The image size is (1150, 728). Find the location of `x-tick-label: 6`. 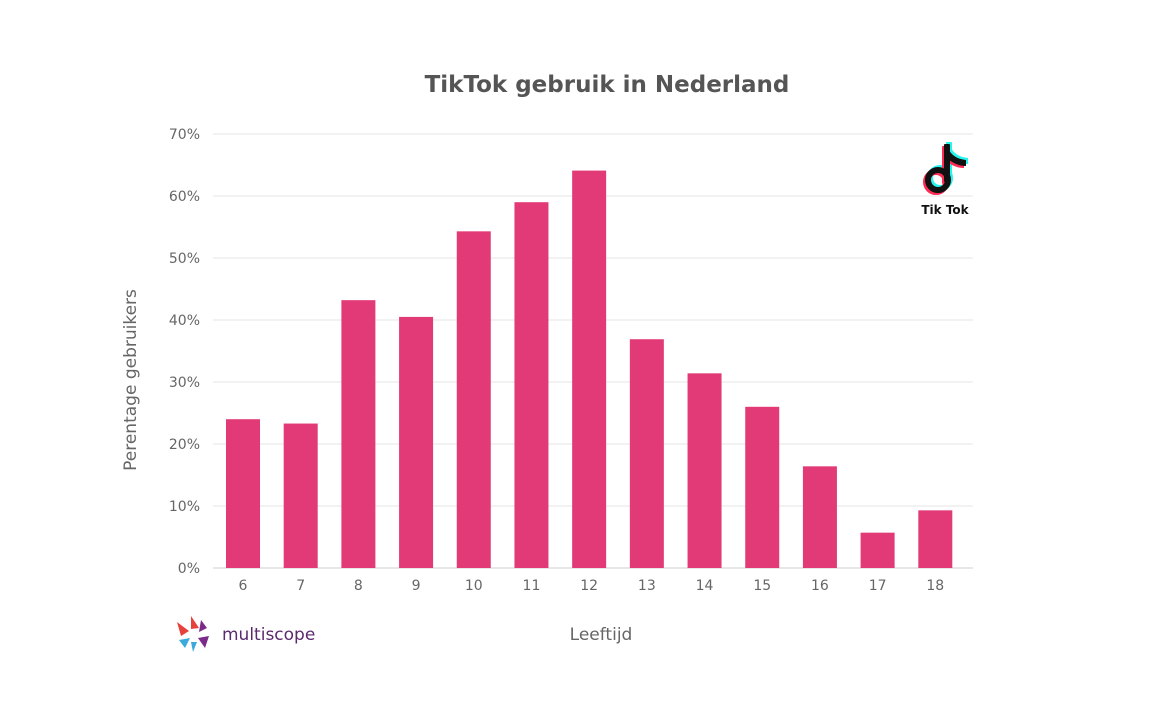

x-tick-label: 6 is located at coordinates (243, 586).